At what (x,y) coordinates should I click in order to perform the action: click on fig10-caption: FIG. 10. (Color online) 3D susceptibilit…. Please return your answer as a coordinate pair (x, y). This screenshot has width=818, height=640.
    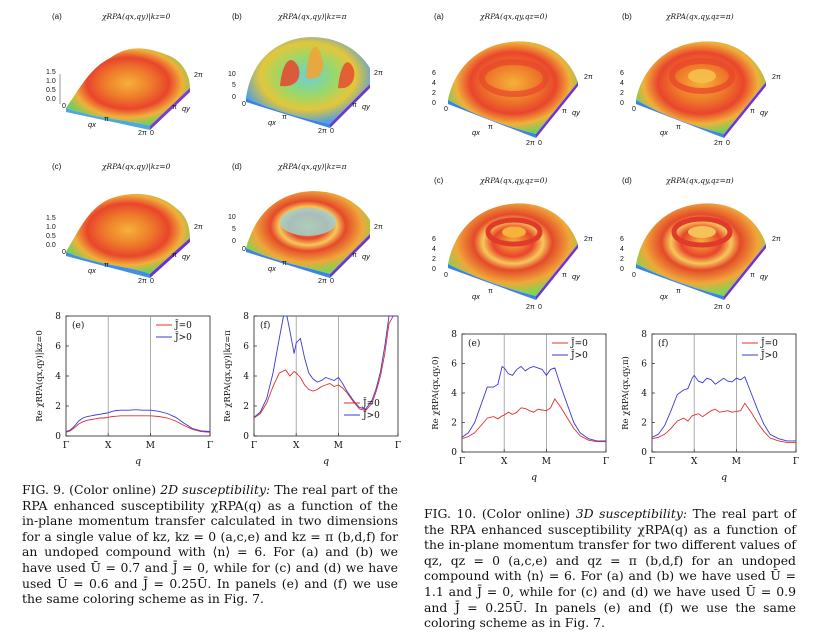
    Looking at the image, I should click on (610, 568).